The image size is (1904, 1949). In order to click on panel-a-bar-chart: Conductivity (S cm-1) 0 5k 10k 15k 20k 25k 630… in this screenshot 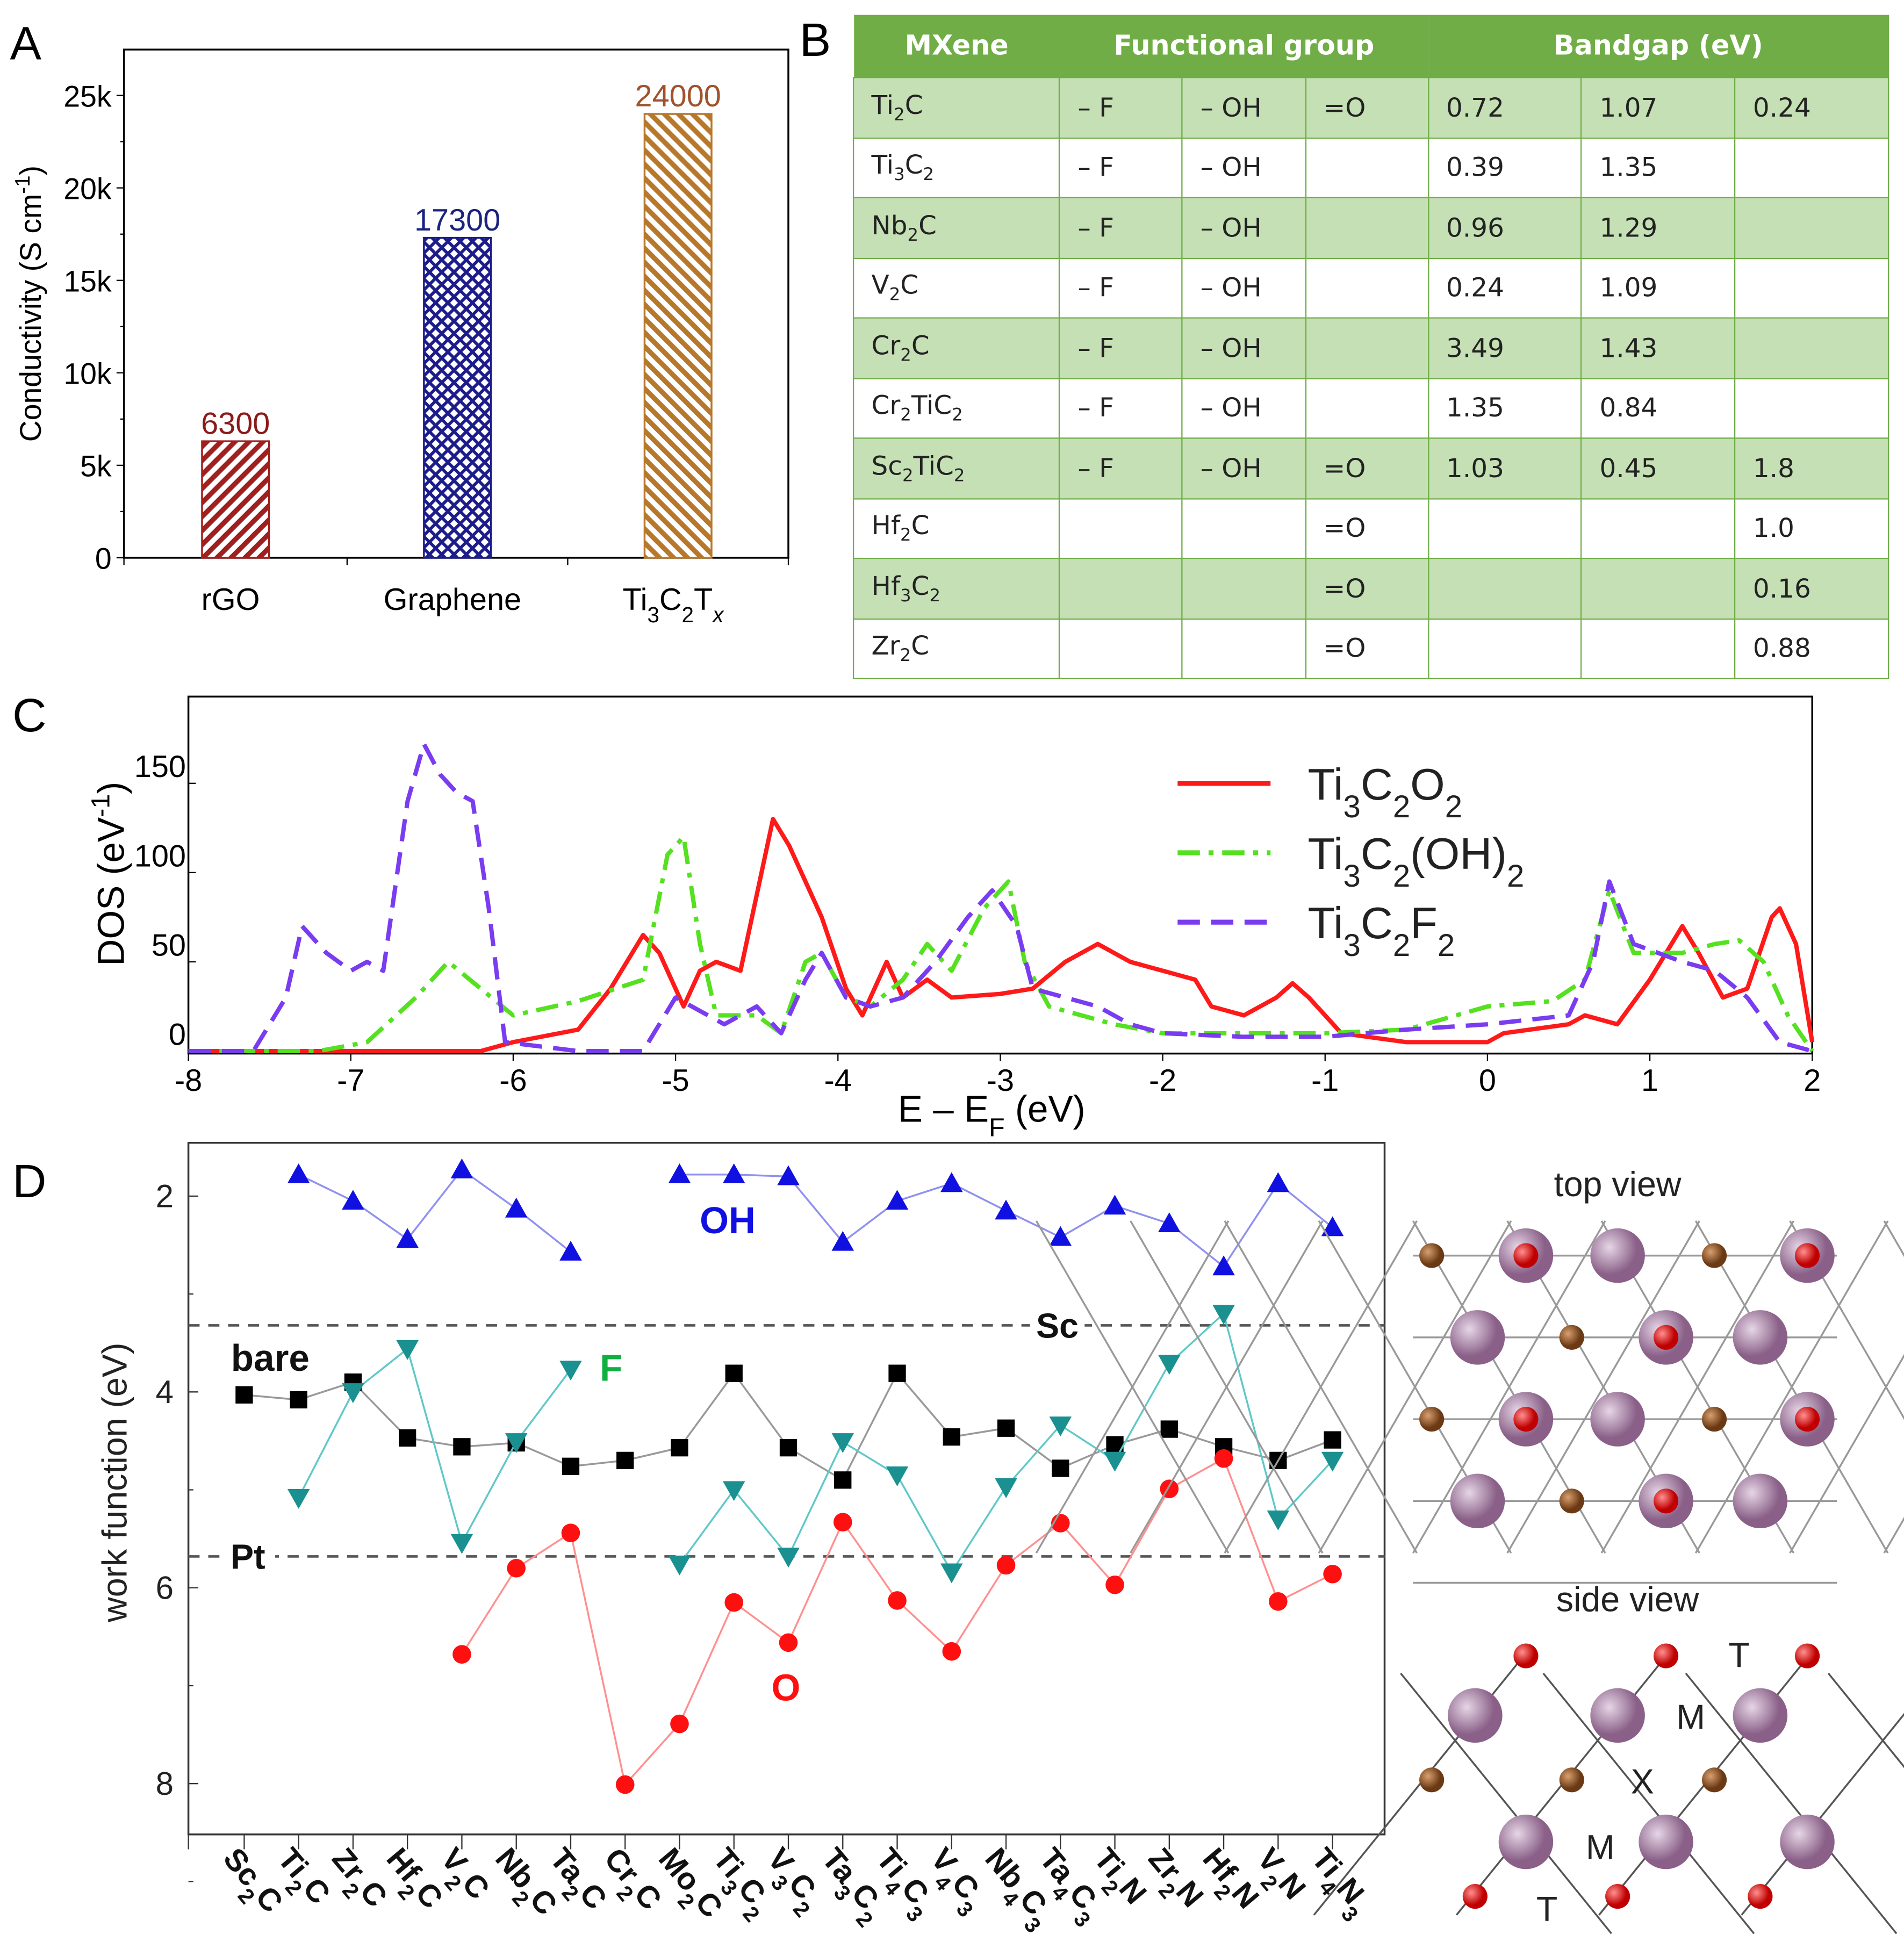, I will do `click(400, 337)`.